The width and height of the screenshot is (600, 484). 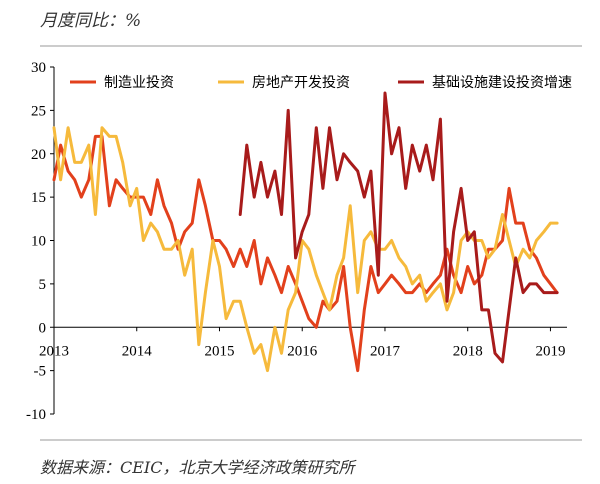 I want to click on y-tick-label: 25, so click(x=38, y=111).